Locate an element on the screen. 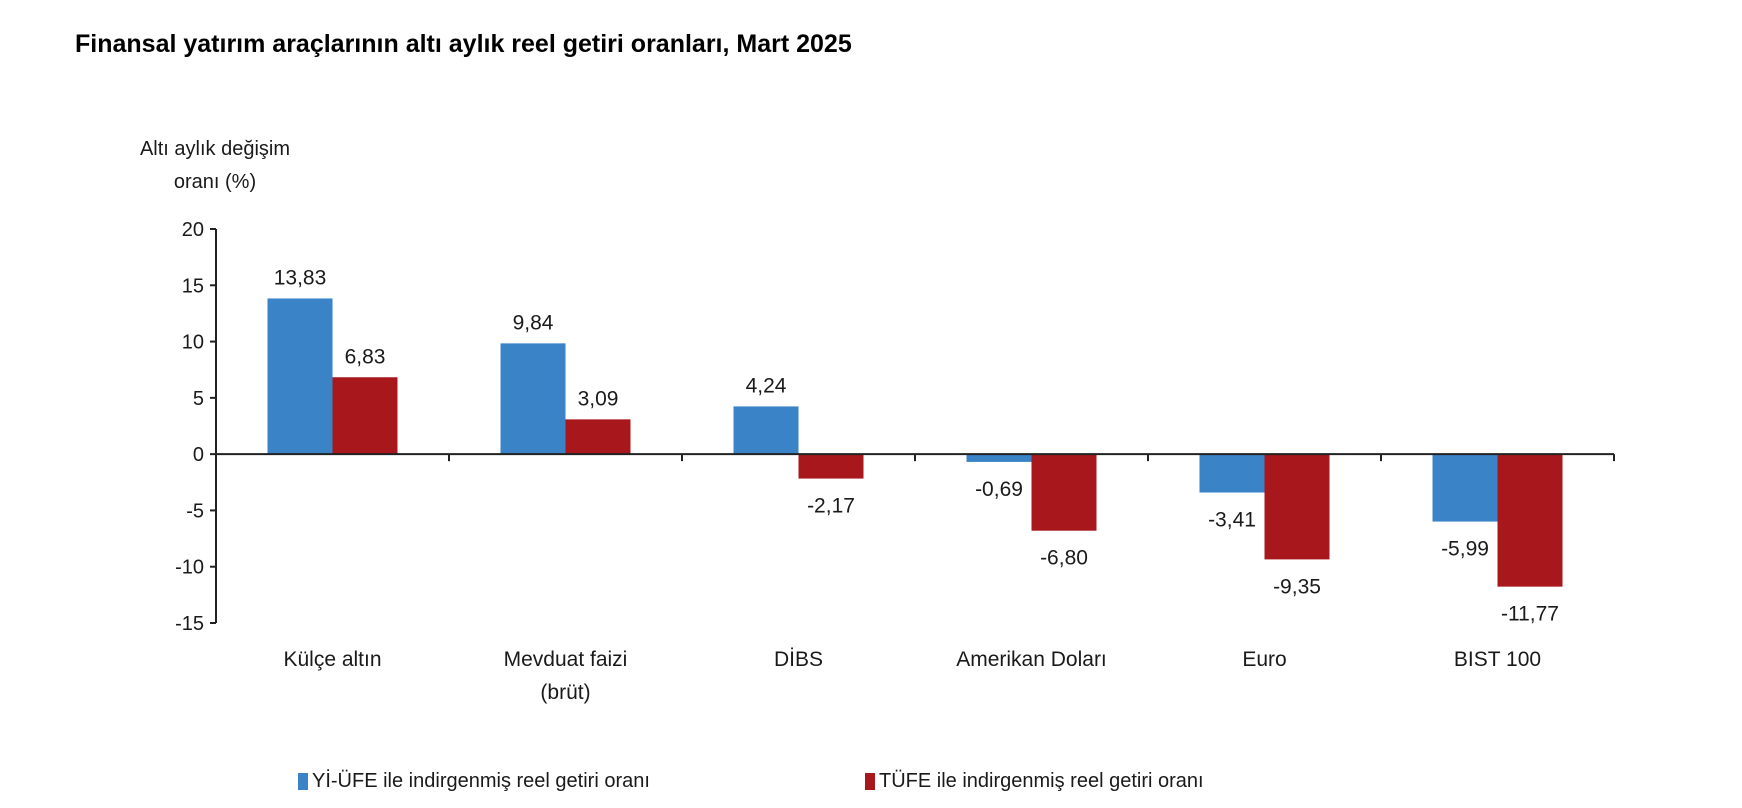 The image size is (1742, 808). legend-item-yiufe: Yİ-ÜFE ile indirgenmiş reel getiri oranı is located at coordinates (474, 781).